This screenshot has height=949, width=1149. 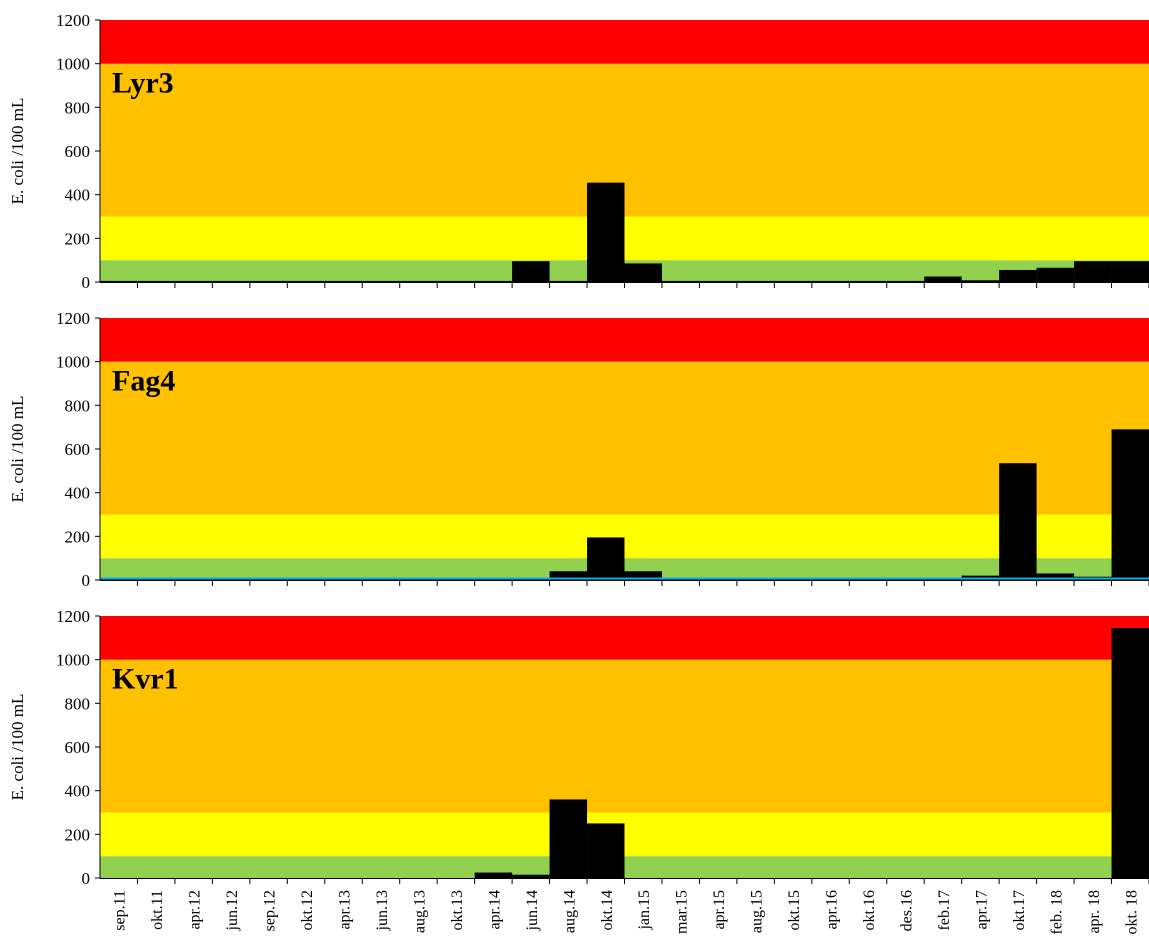 What do you see at coordinates (757, 911) in the screenshot?
I see `x-tick-label: aug.15` at bounding box center [757, 911].